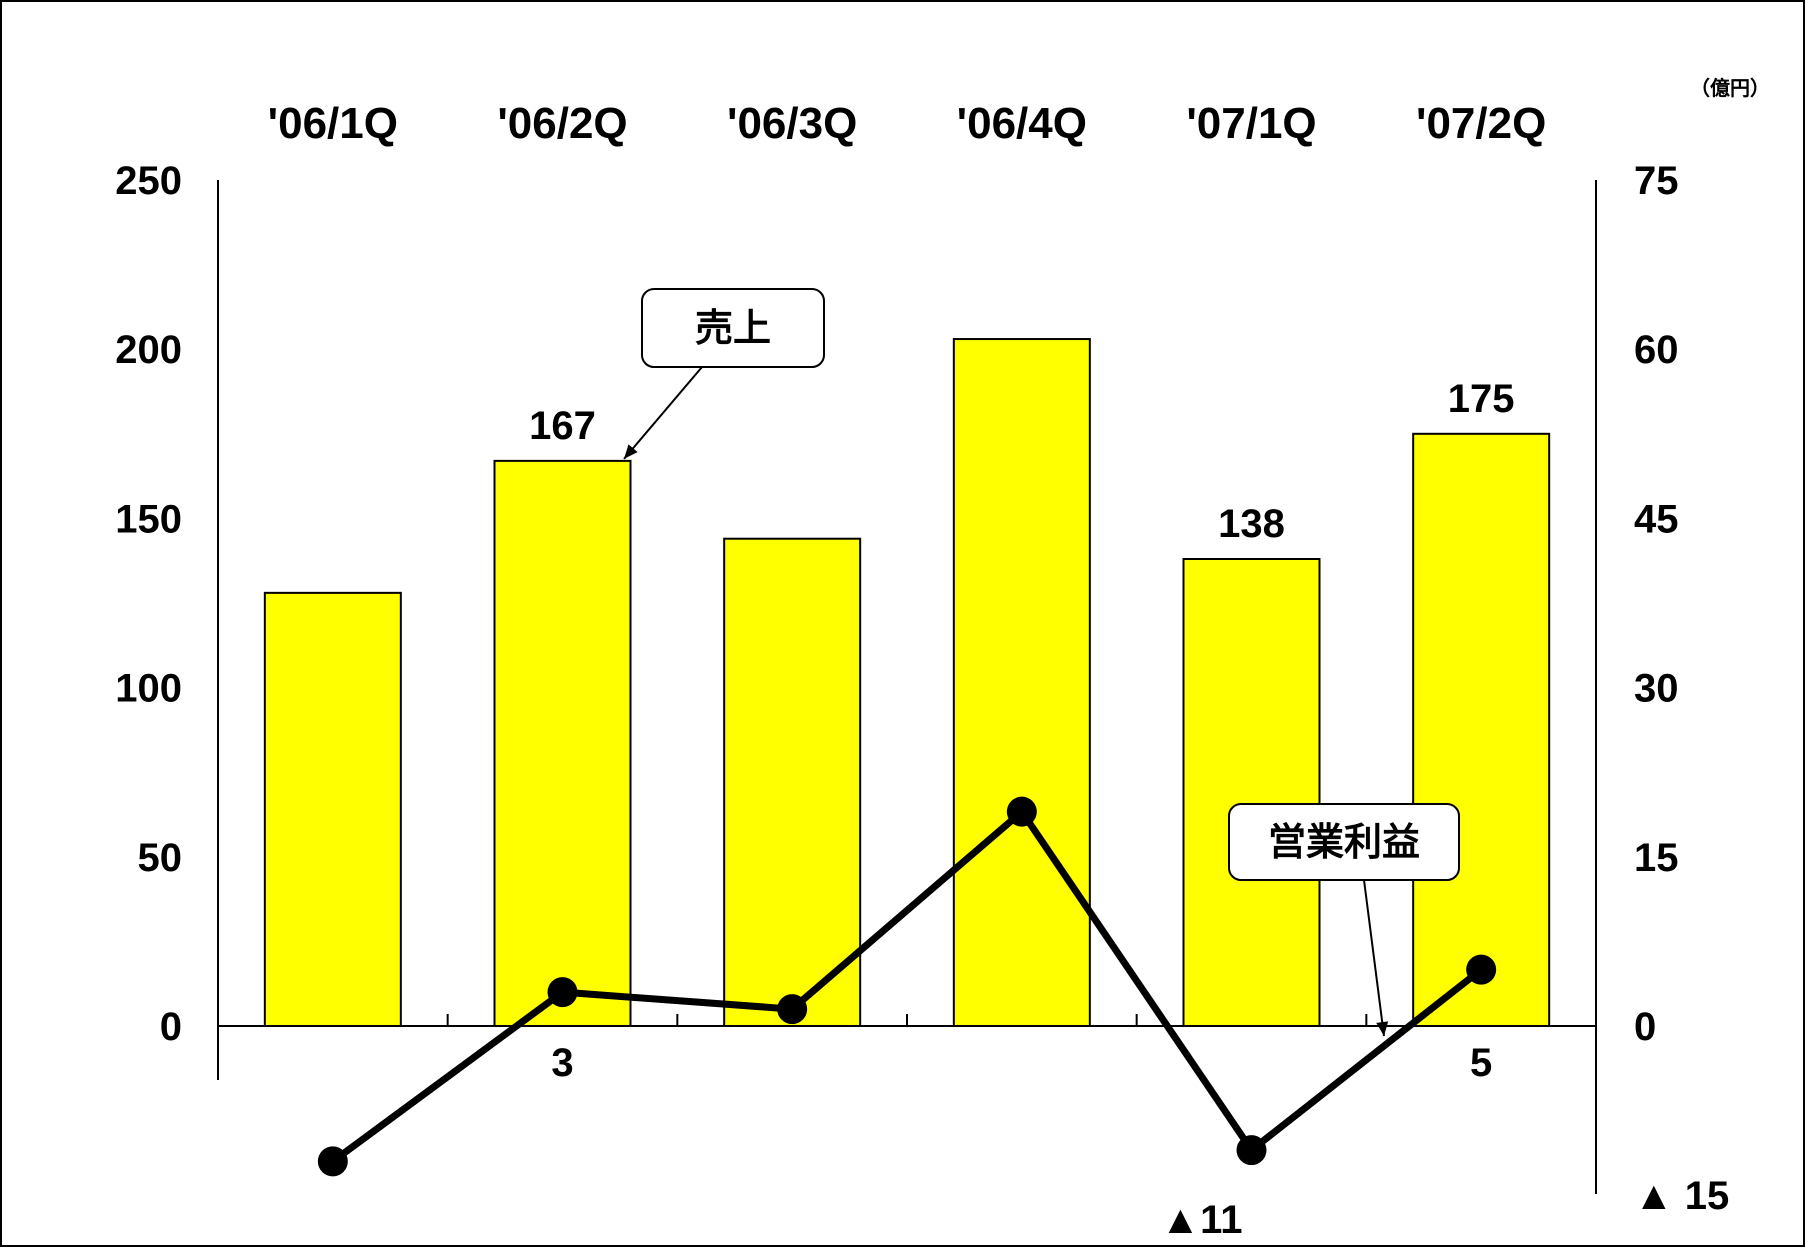  Describe the element at coordinates (171, 1027) in the screenshot. I see `left-tick-label: 0` at that location.